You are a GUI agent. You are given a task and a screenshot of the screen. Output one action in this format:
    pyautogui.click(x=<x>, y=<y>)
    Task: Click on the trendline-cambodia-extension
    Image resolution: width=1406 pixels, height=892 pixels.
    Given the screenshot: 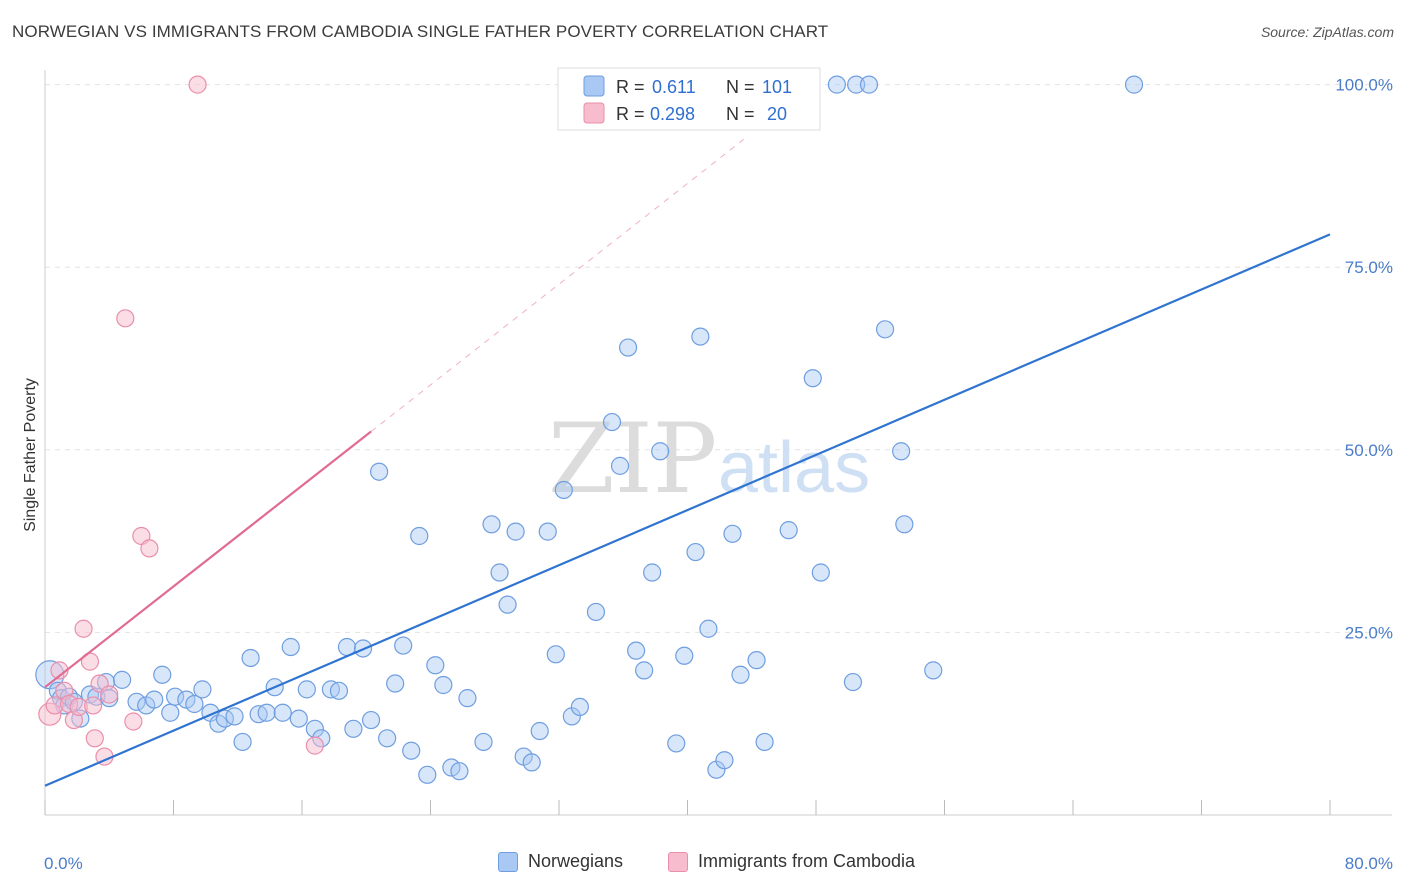 What is the action you would take?
    pyautogui.click(x=557, y=285)
    